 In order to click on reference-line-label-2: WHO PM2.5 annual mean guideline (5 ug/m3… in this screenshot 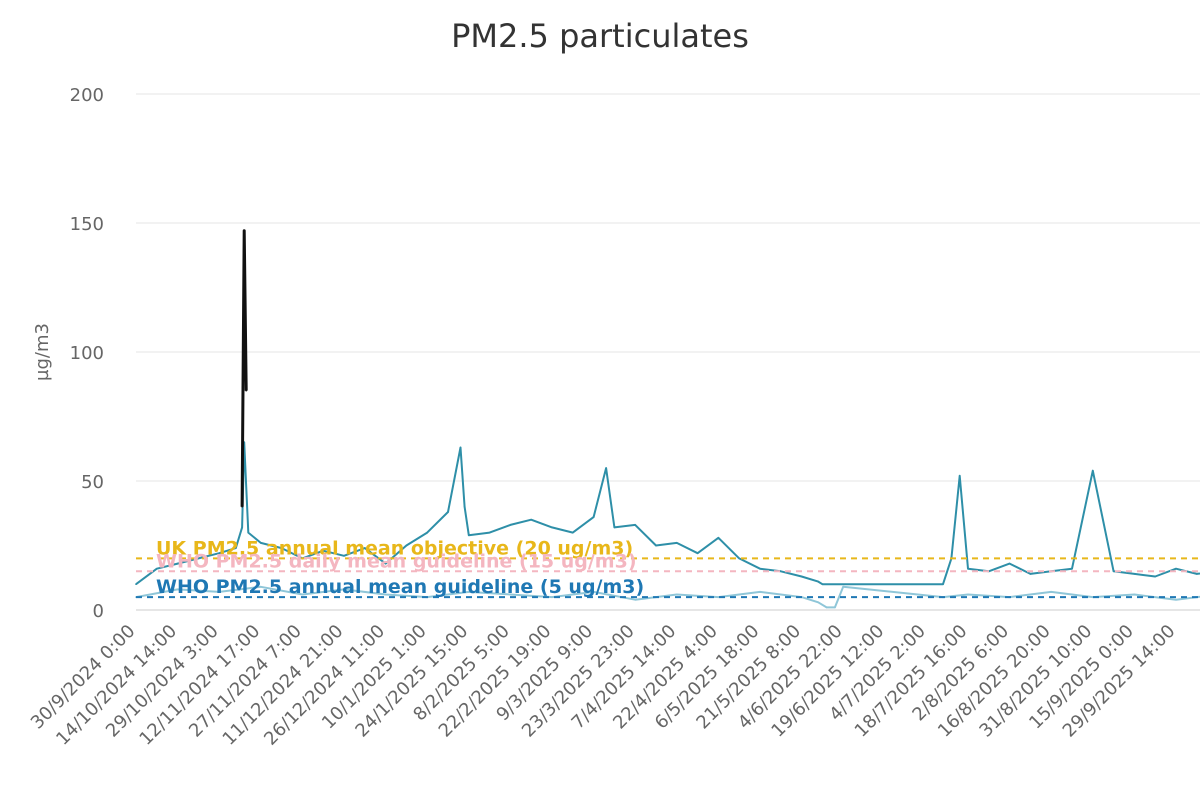, I will do `click(400, 587)`.